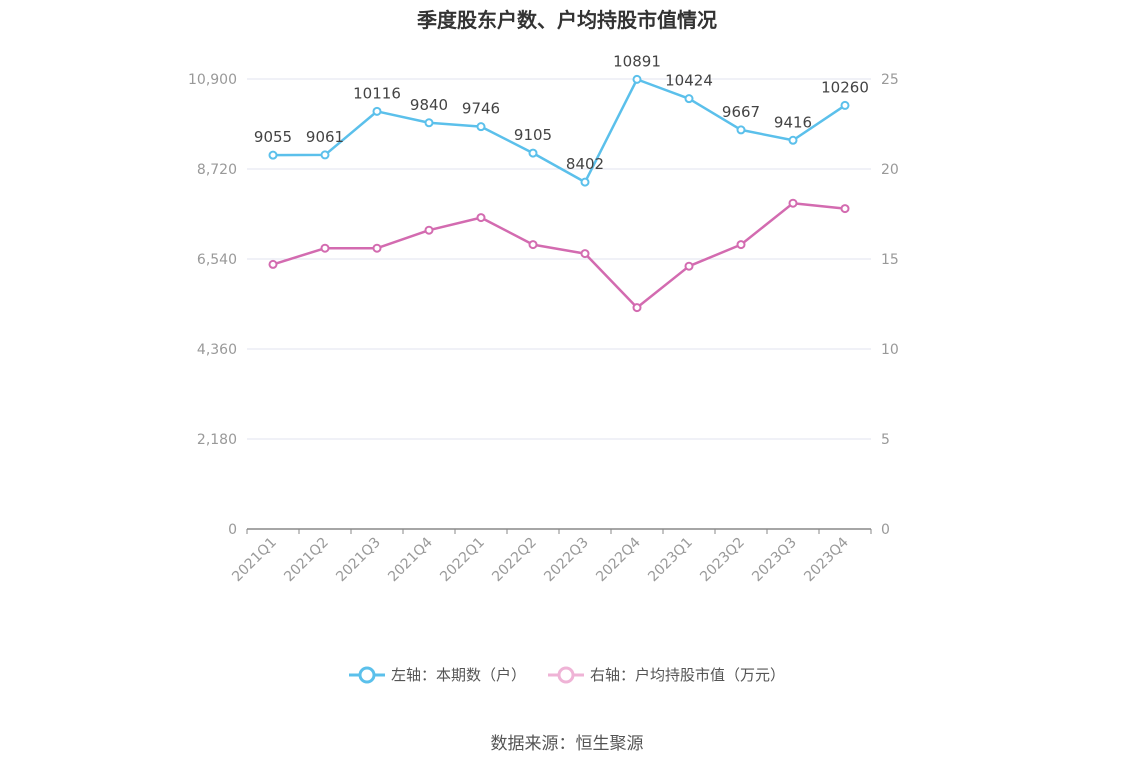 The height and width of the screenshot is (766, 1134). What do you see at coordinates (689, 81) in the screenshot?
I see `data-label: 10424` at bounding box center [689, 81].